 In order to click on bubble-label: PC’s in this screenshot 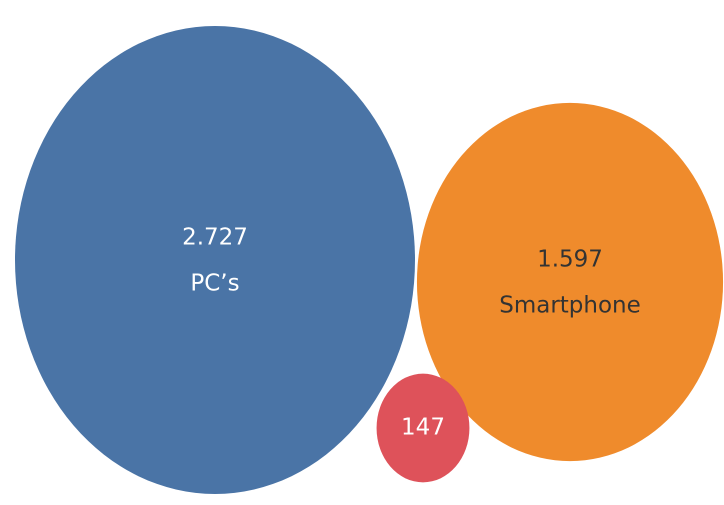, I will do `click(214, 284)`.